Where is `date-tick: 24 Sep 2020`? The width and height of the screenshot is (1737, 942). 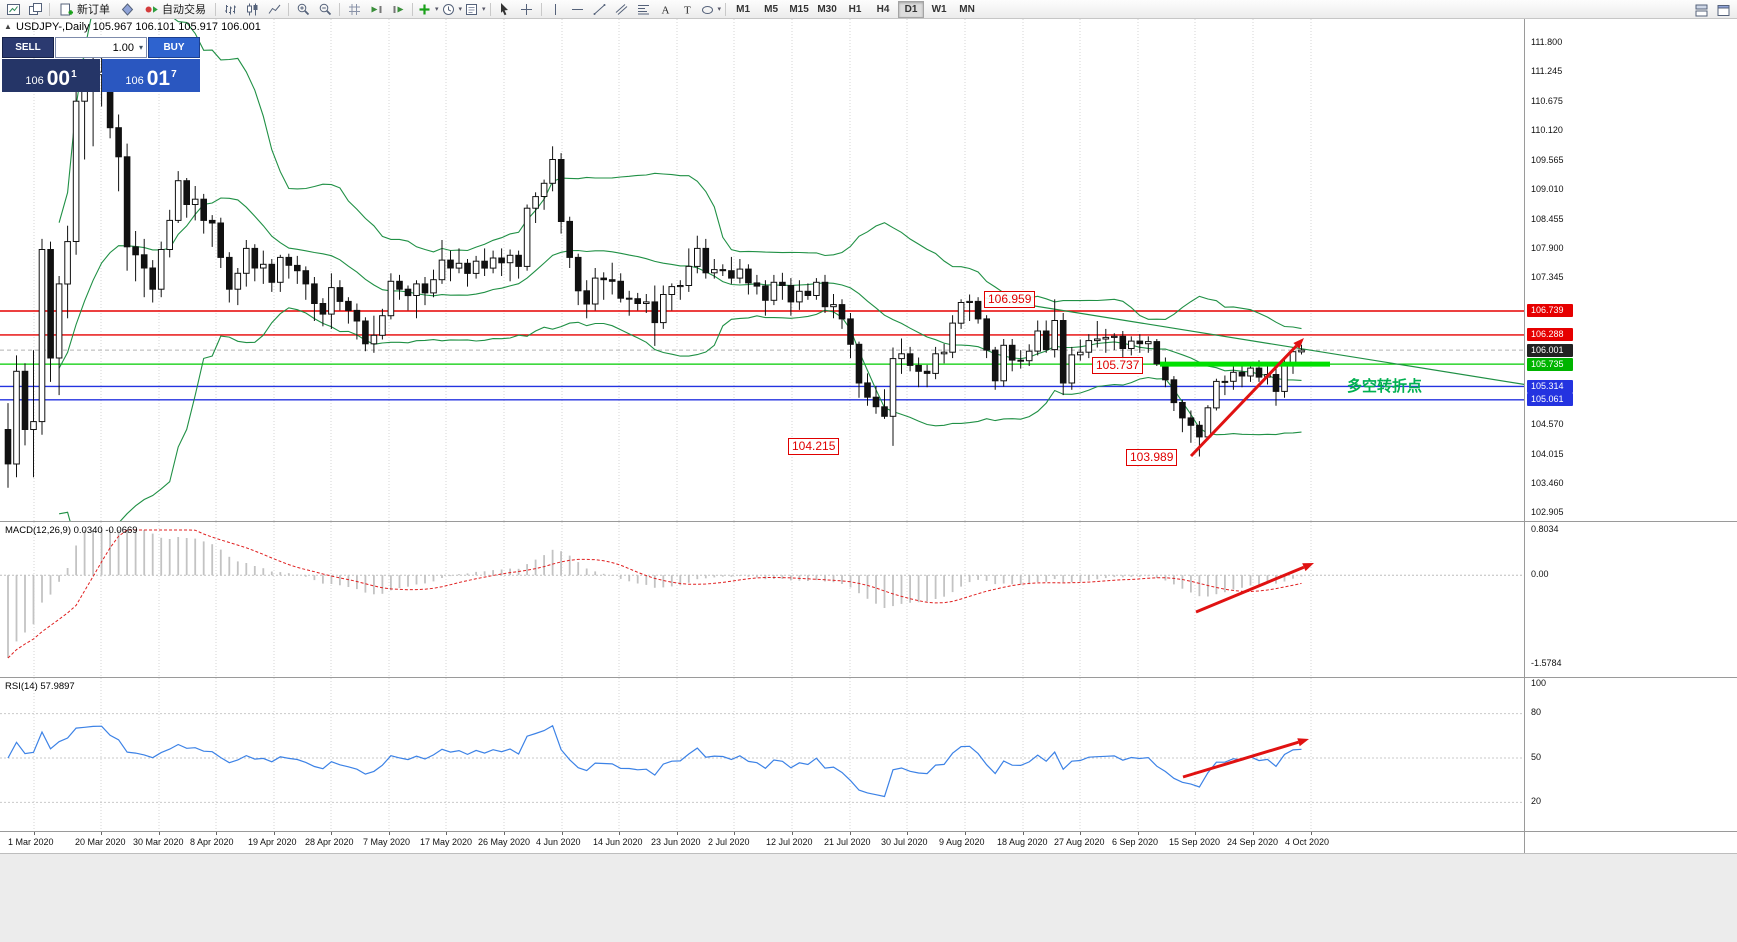
date-tick: 24 Sep 2020 is located at coordinates (1253, 842).